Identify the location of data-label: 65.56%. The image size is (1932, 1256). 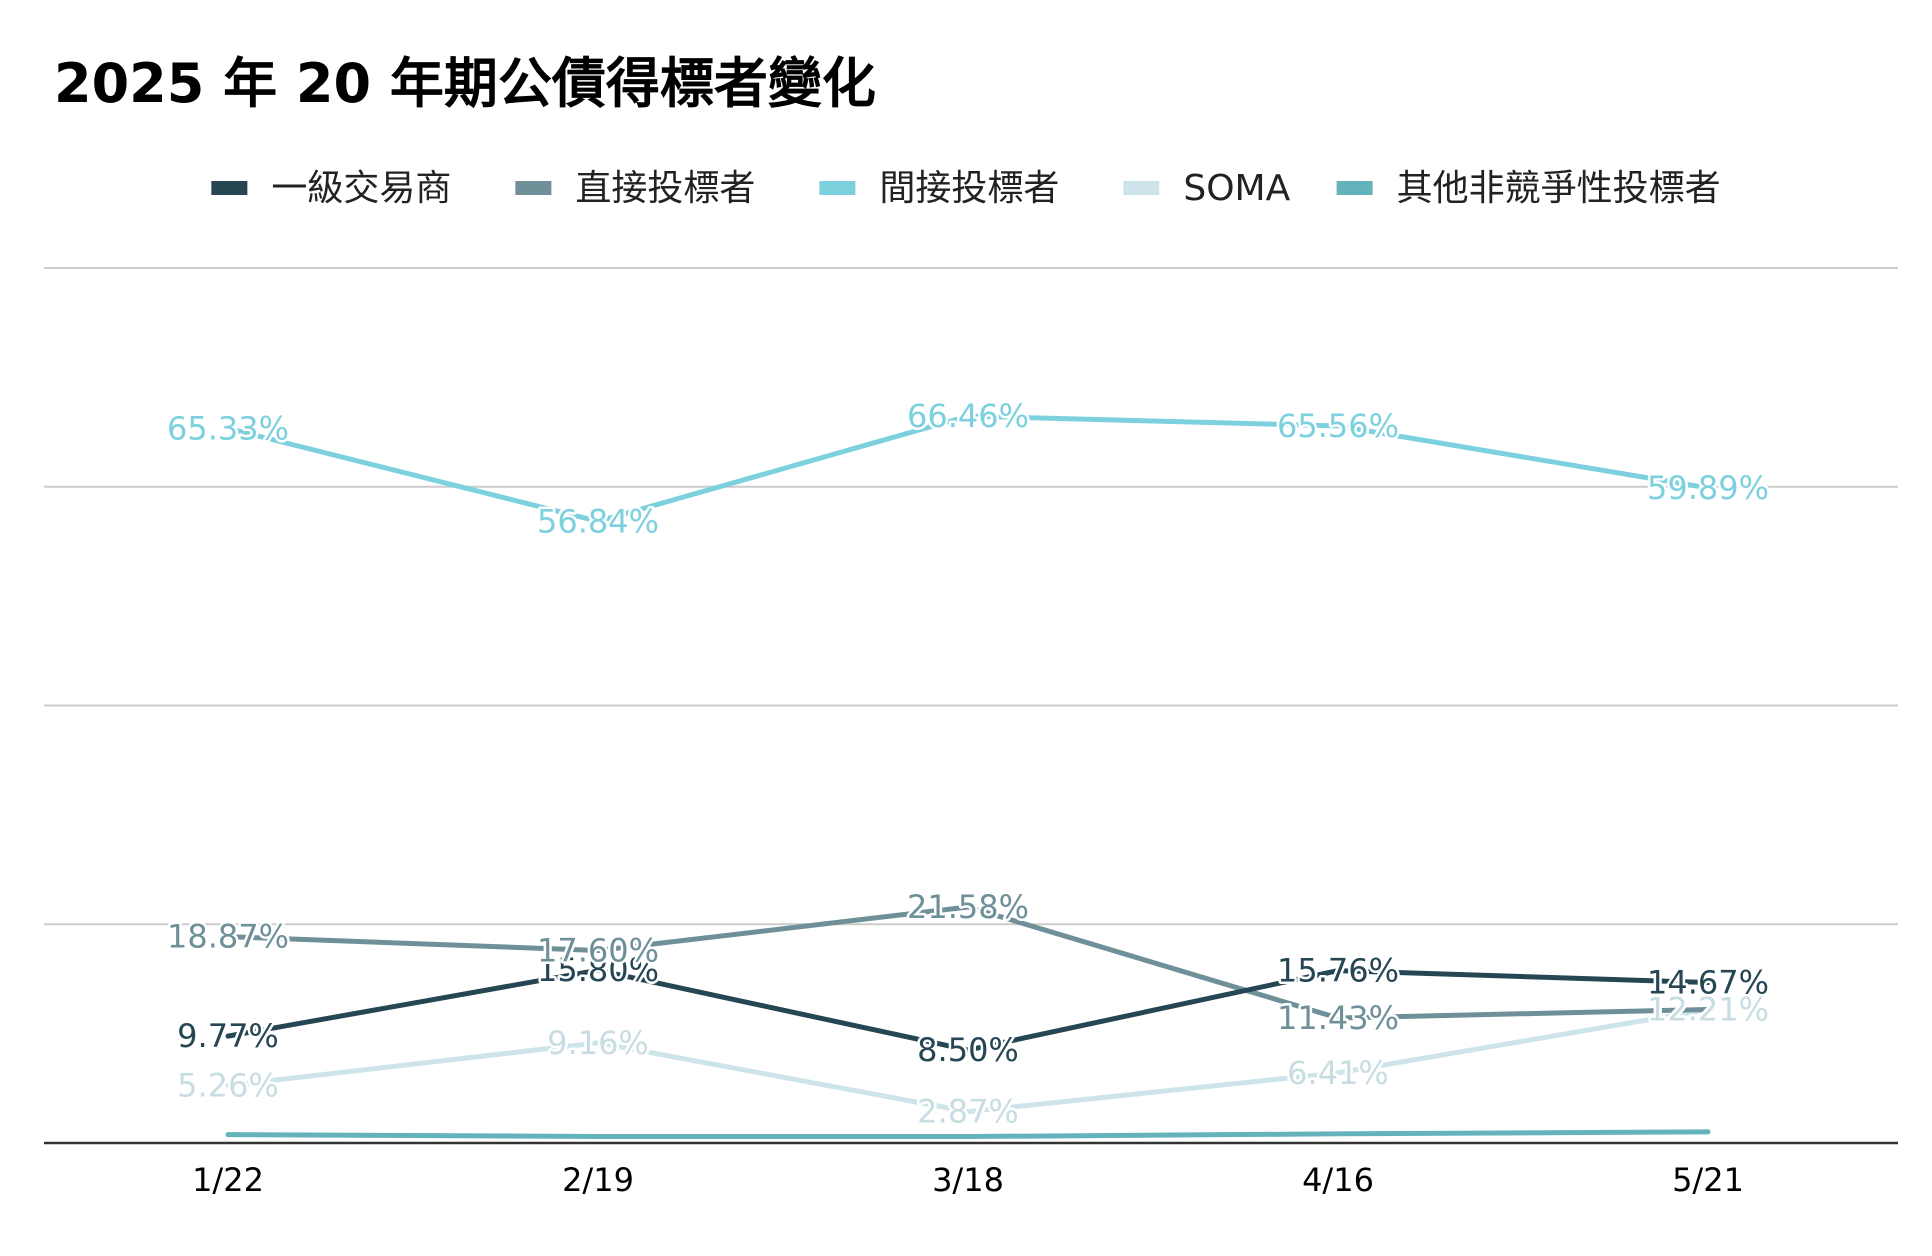
(1338, 426).